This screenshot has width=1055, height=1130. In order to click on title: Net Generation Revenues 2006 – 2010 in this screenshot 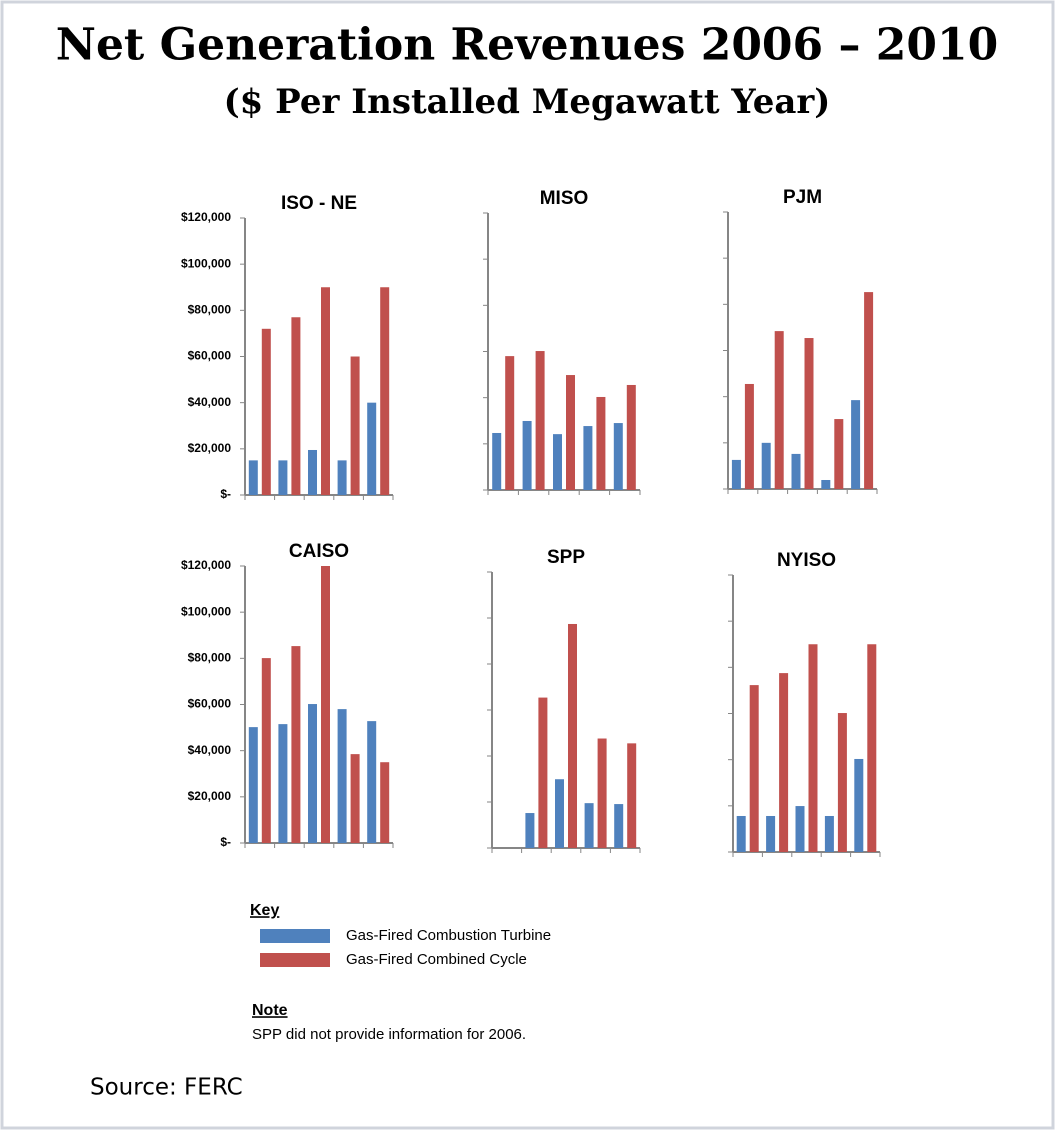, I will do `click(527, 45)`.